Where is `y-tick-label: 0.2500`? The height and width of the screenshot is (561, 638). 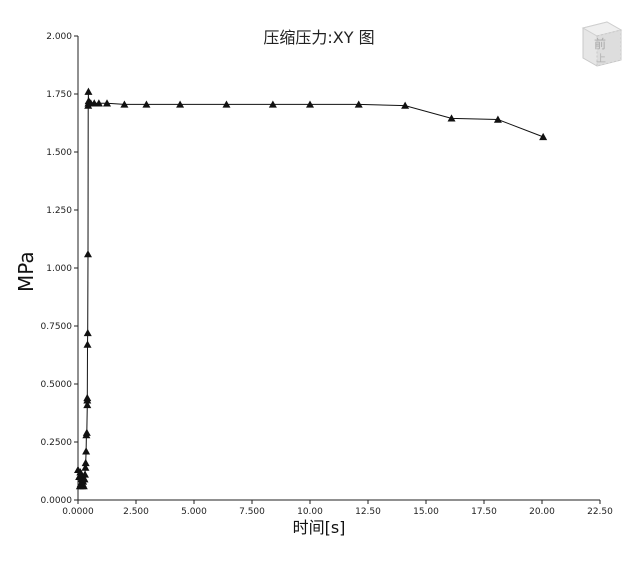
y-tick-label: 0.2500 is located at coordinates (57, 443).